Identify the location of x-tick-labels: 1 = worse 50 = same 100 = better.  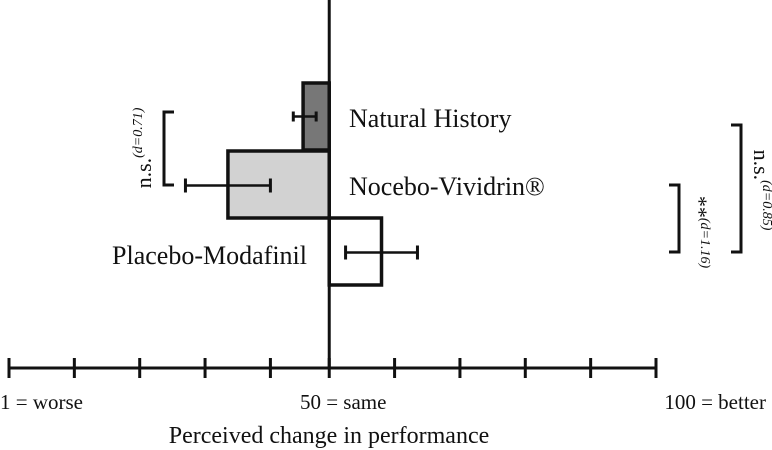
(383, 402).